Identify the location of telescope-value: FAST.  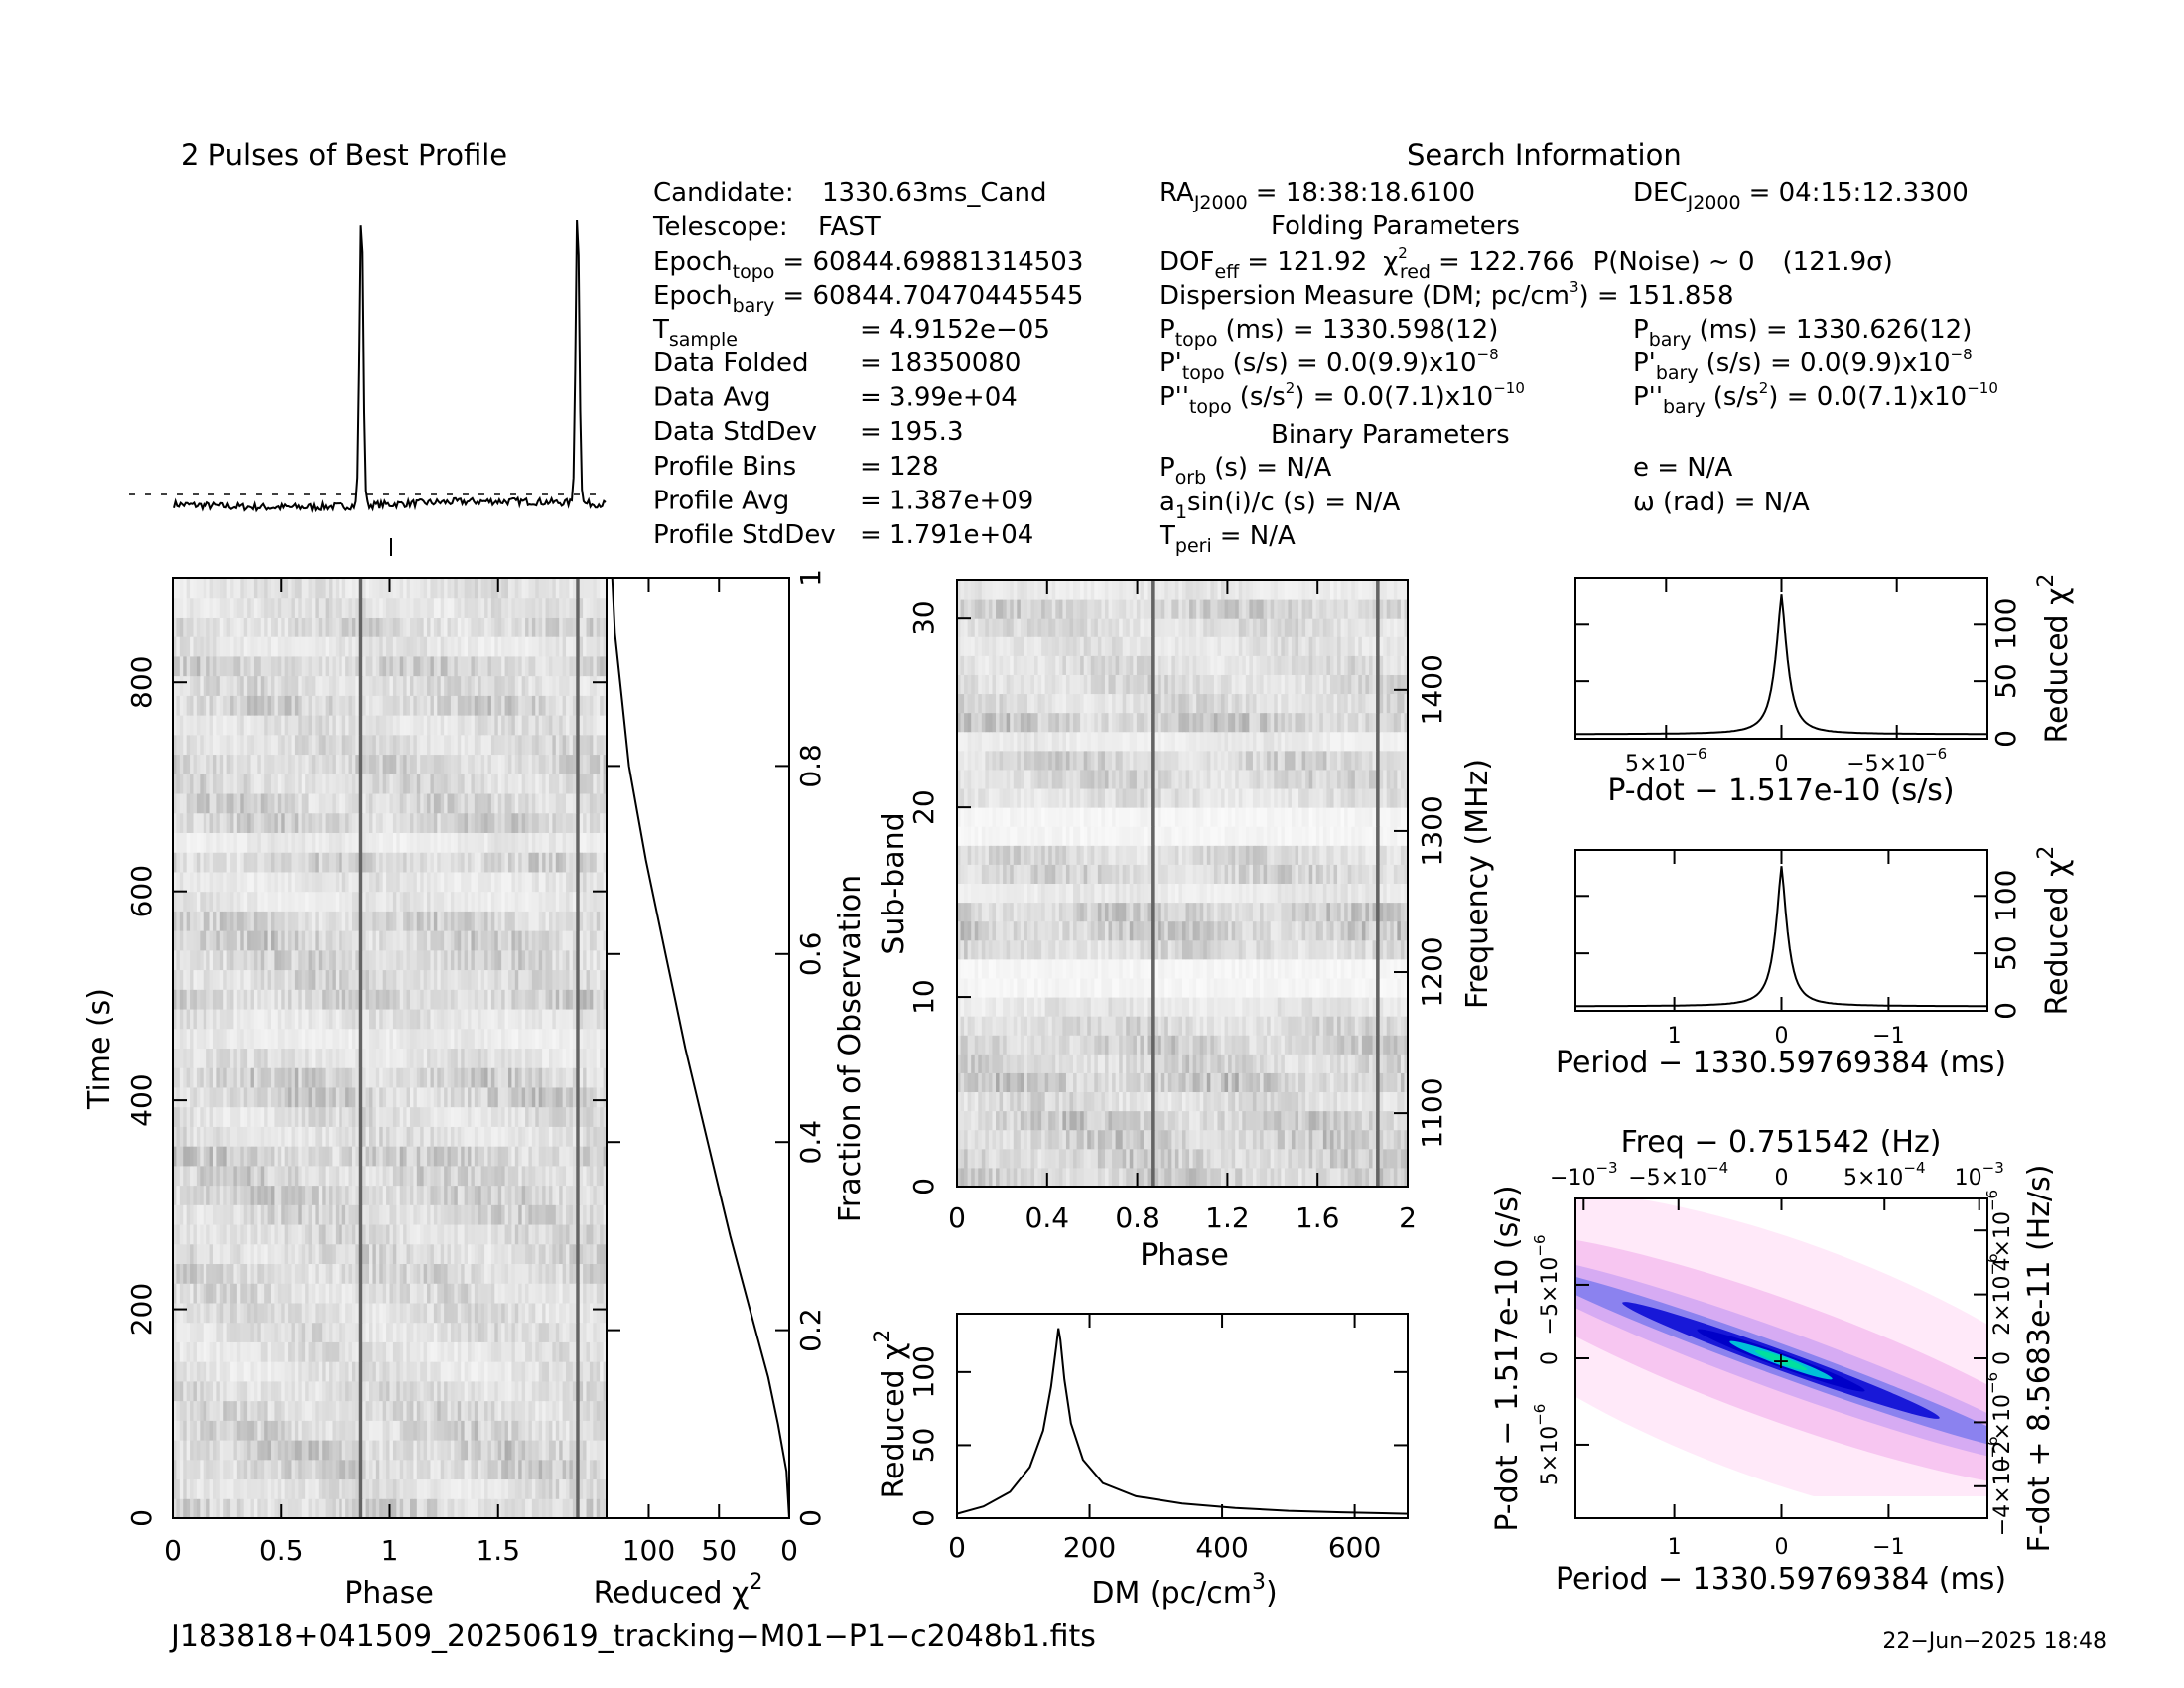
(849, 227).